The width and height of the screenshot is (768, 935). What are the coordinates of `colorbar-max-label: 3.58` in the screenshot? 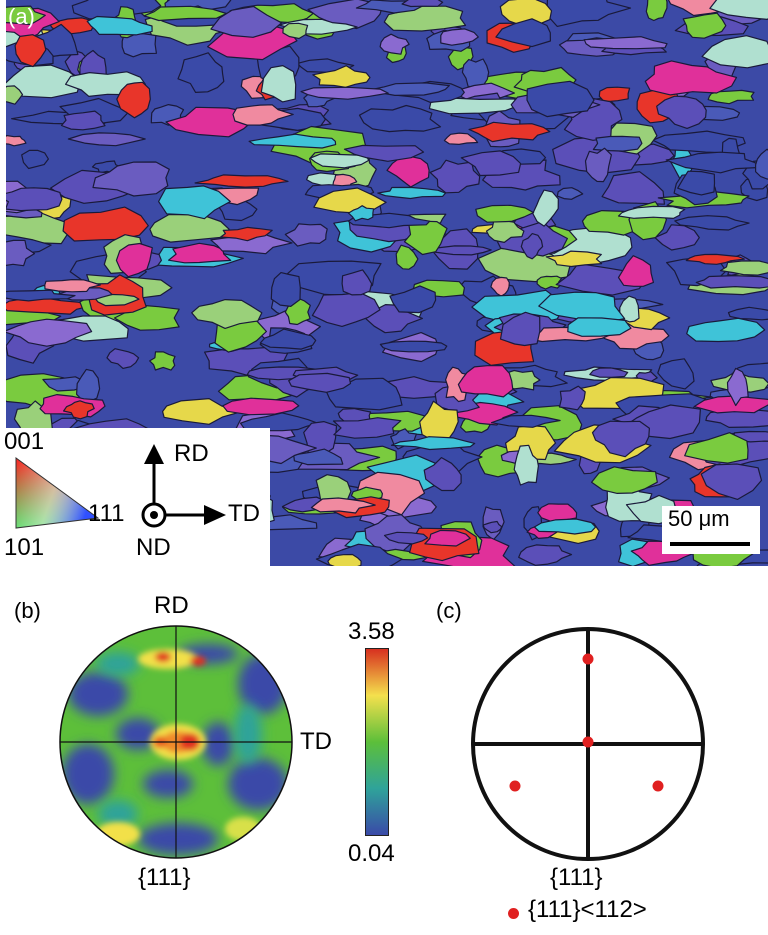 It's located at (371, 631).